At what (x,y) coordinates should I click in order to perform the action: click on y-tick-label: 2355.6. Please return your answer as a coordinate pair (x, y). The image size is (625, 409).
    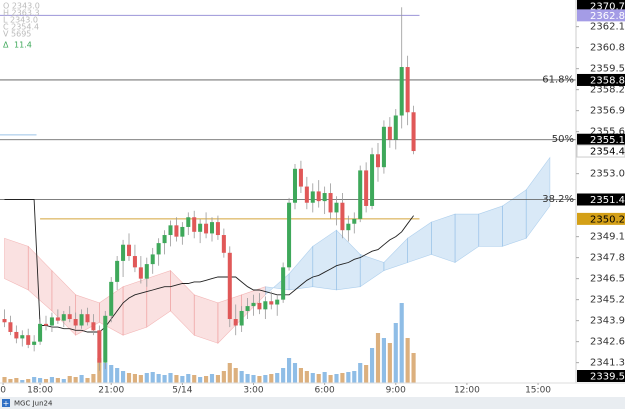
    Looking at the image, I should click on (607, 132).